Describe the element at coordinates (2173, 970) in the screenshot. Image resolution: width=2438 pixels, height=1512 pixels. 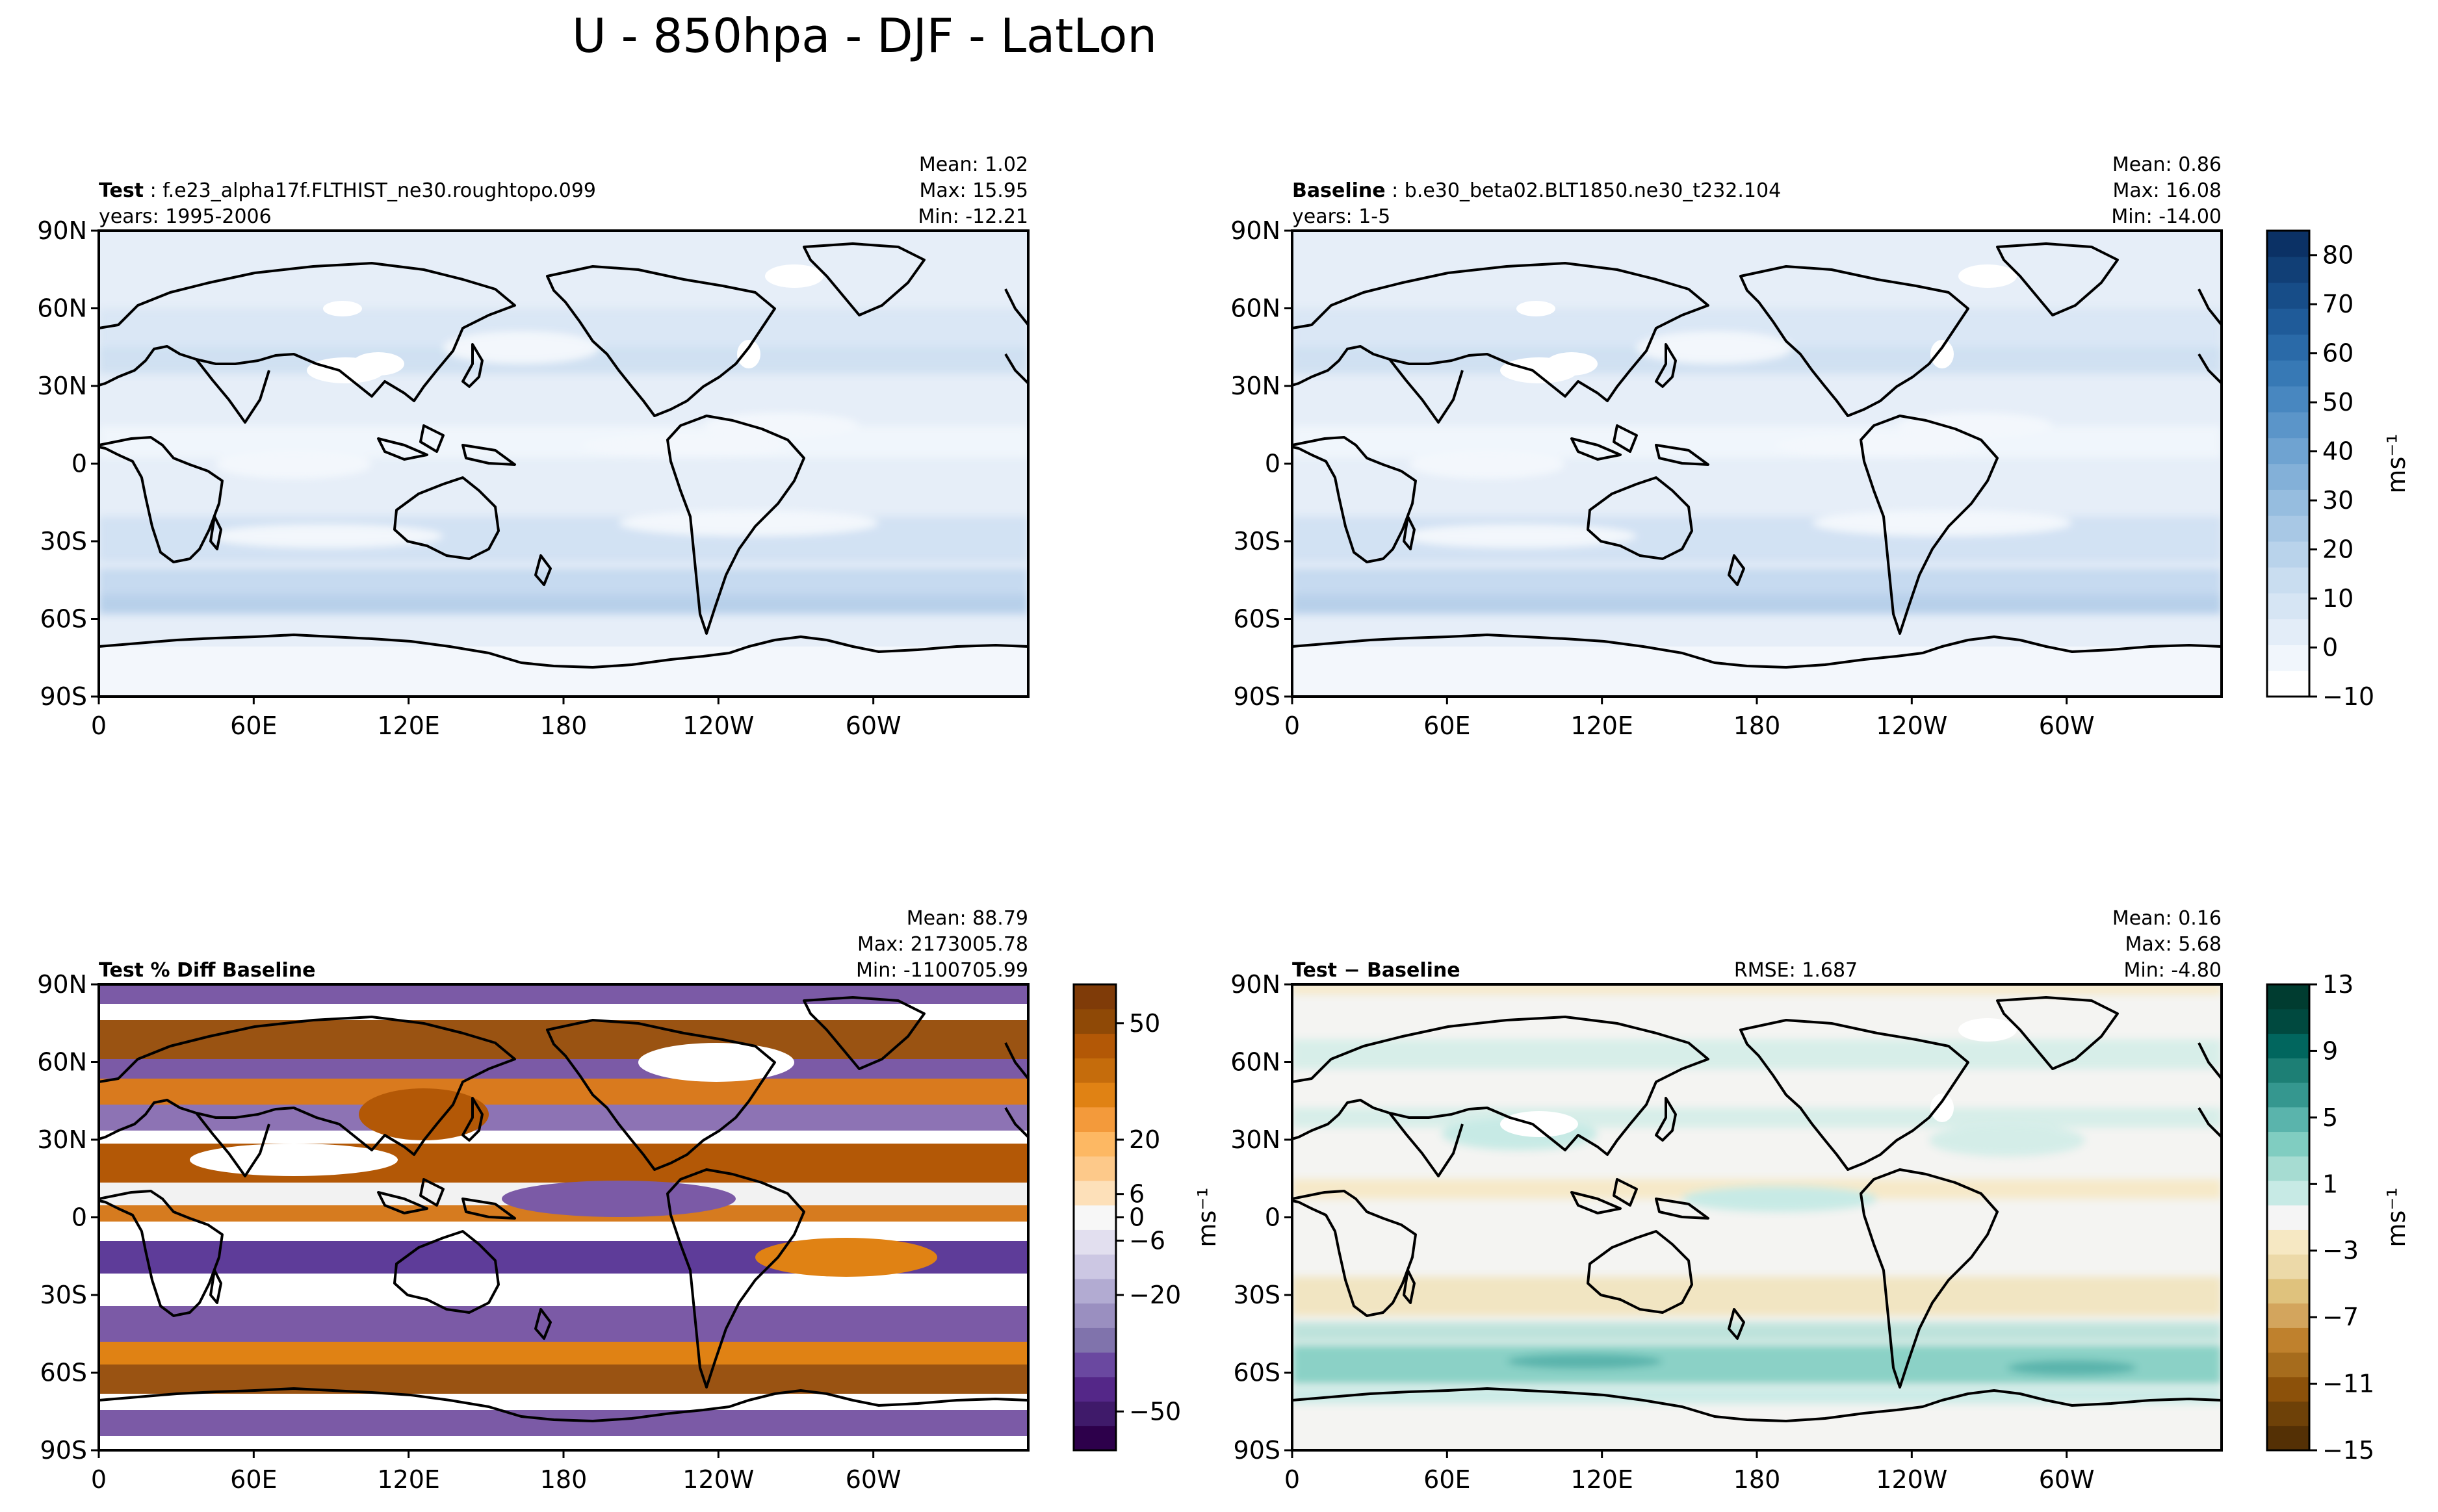
I see `stat-min: Min: -4.80` at that location.